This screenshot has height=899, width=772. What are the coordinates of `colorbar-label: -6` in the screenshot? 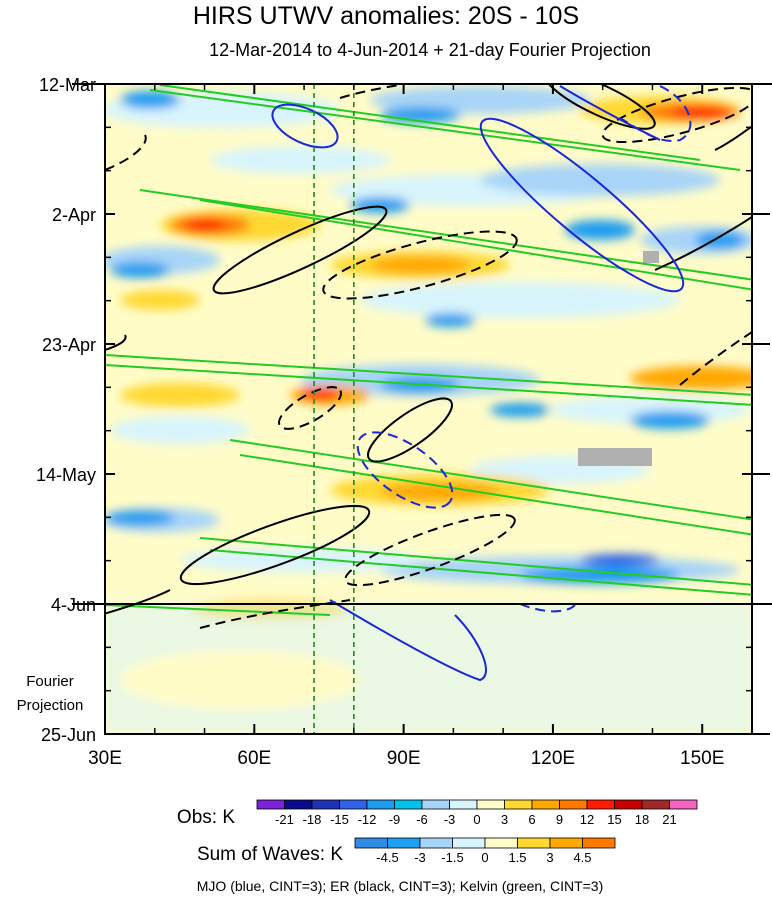 It's located at (422, 819).